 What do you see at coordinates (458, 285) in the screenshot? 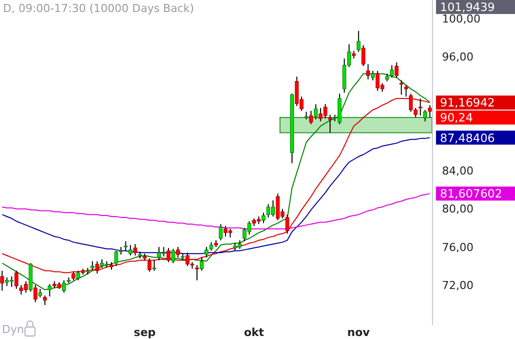
I see `y-tick-label: 72,00` at bounding box center [458, 285].